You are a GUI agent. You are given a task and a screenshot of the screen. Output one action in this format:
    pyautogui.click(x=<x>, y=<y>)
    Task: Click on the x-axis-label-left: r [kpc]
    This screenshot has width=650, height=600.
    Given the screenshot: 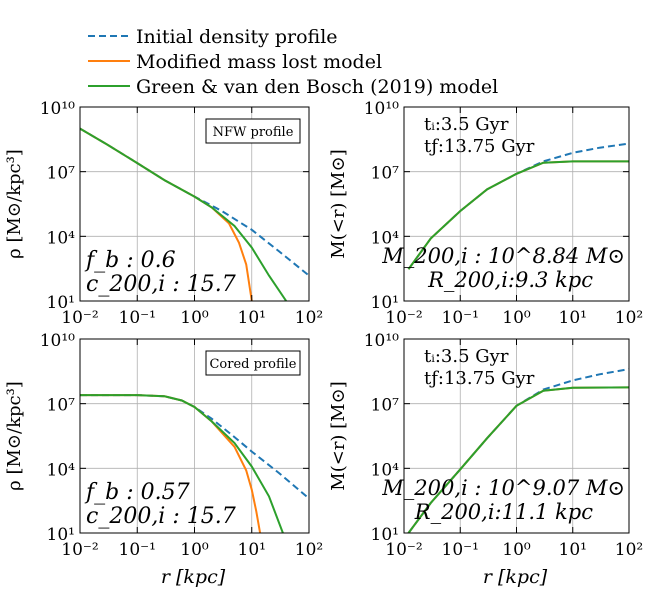 What is the action you would take?
    pyautogui.click(x=193, y=577)
    